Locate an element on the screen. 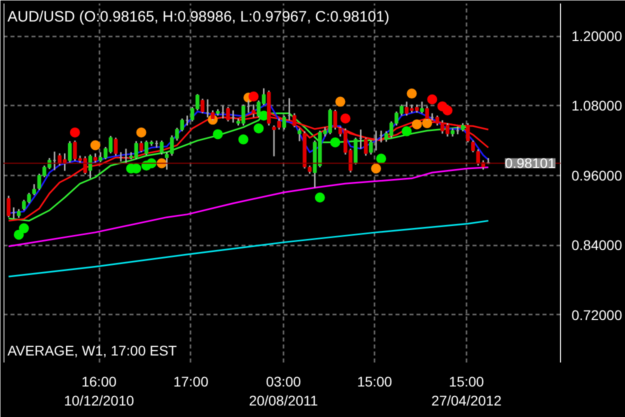 Image resolution: width=625 pixels, height=417 pixels. ref-line-label: 0.98101 is located at coordinates (530, 163).